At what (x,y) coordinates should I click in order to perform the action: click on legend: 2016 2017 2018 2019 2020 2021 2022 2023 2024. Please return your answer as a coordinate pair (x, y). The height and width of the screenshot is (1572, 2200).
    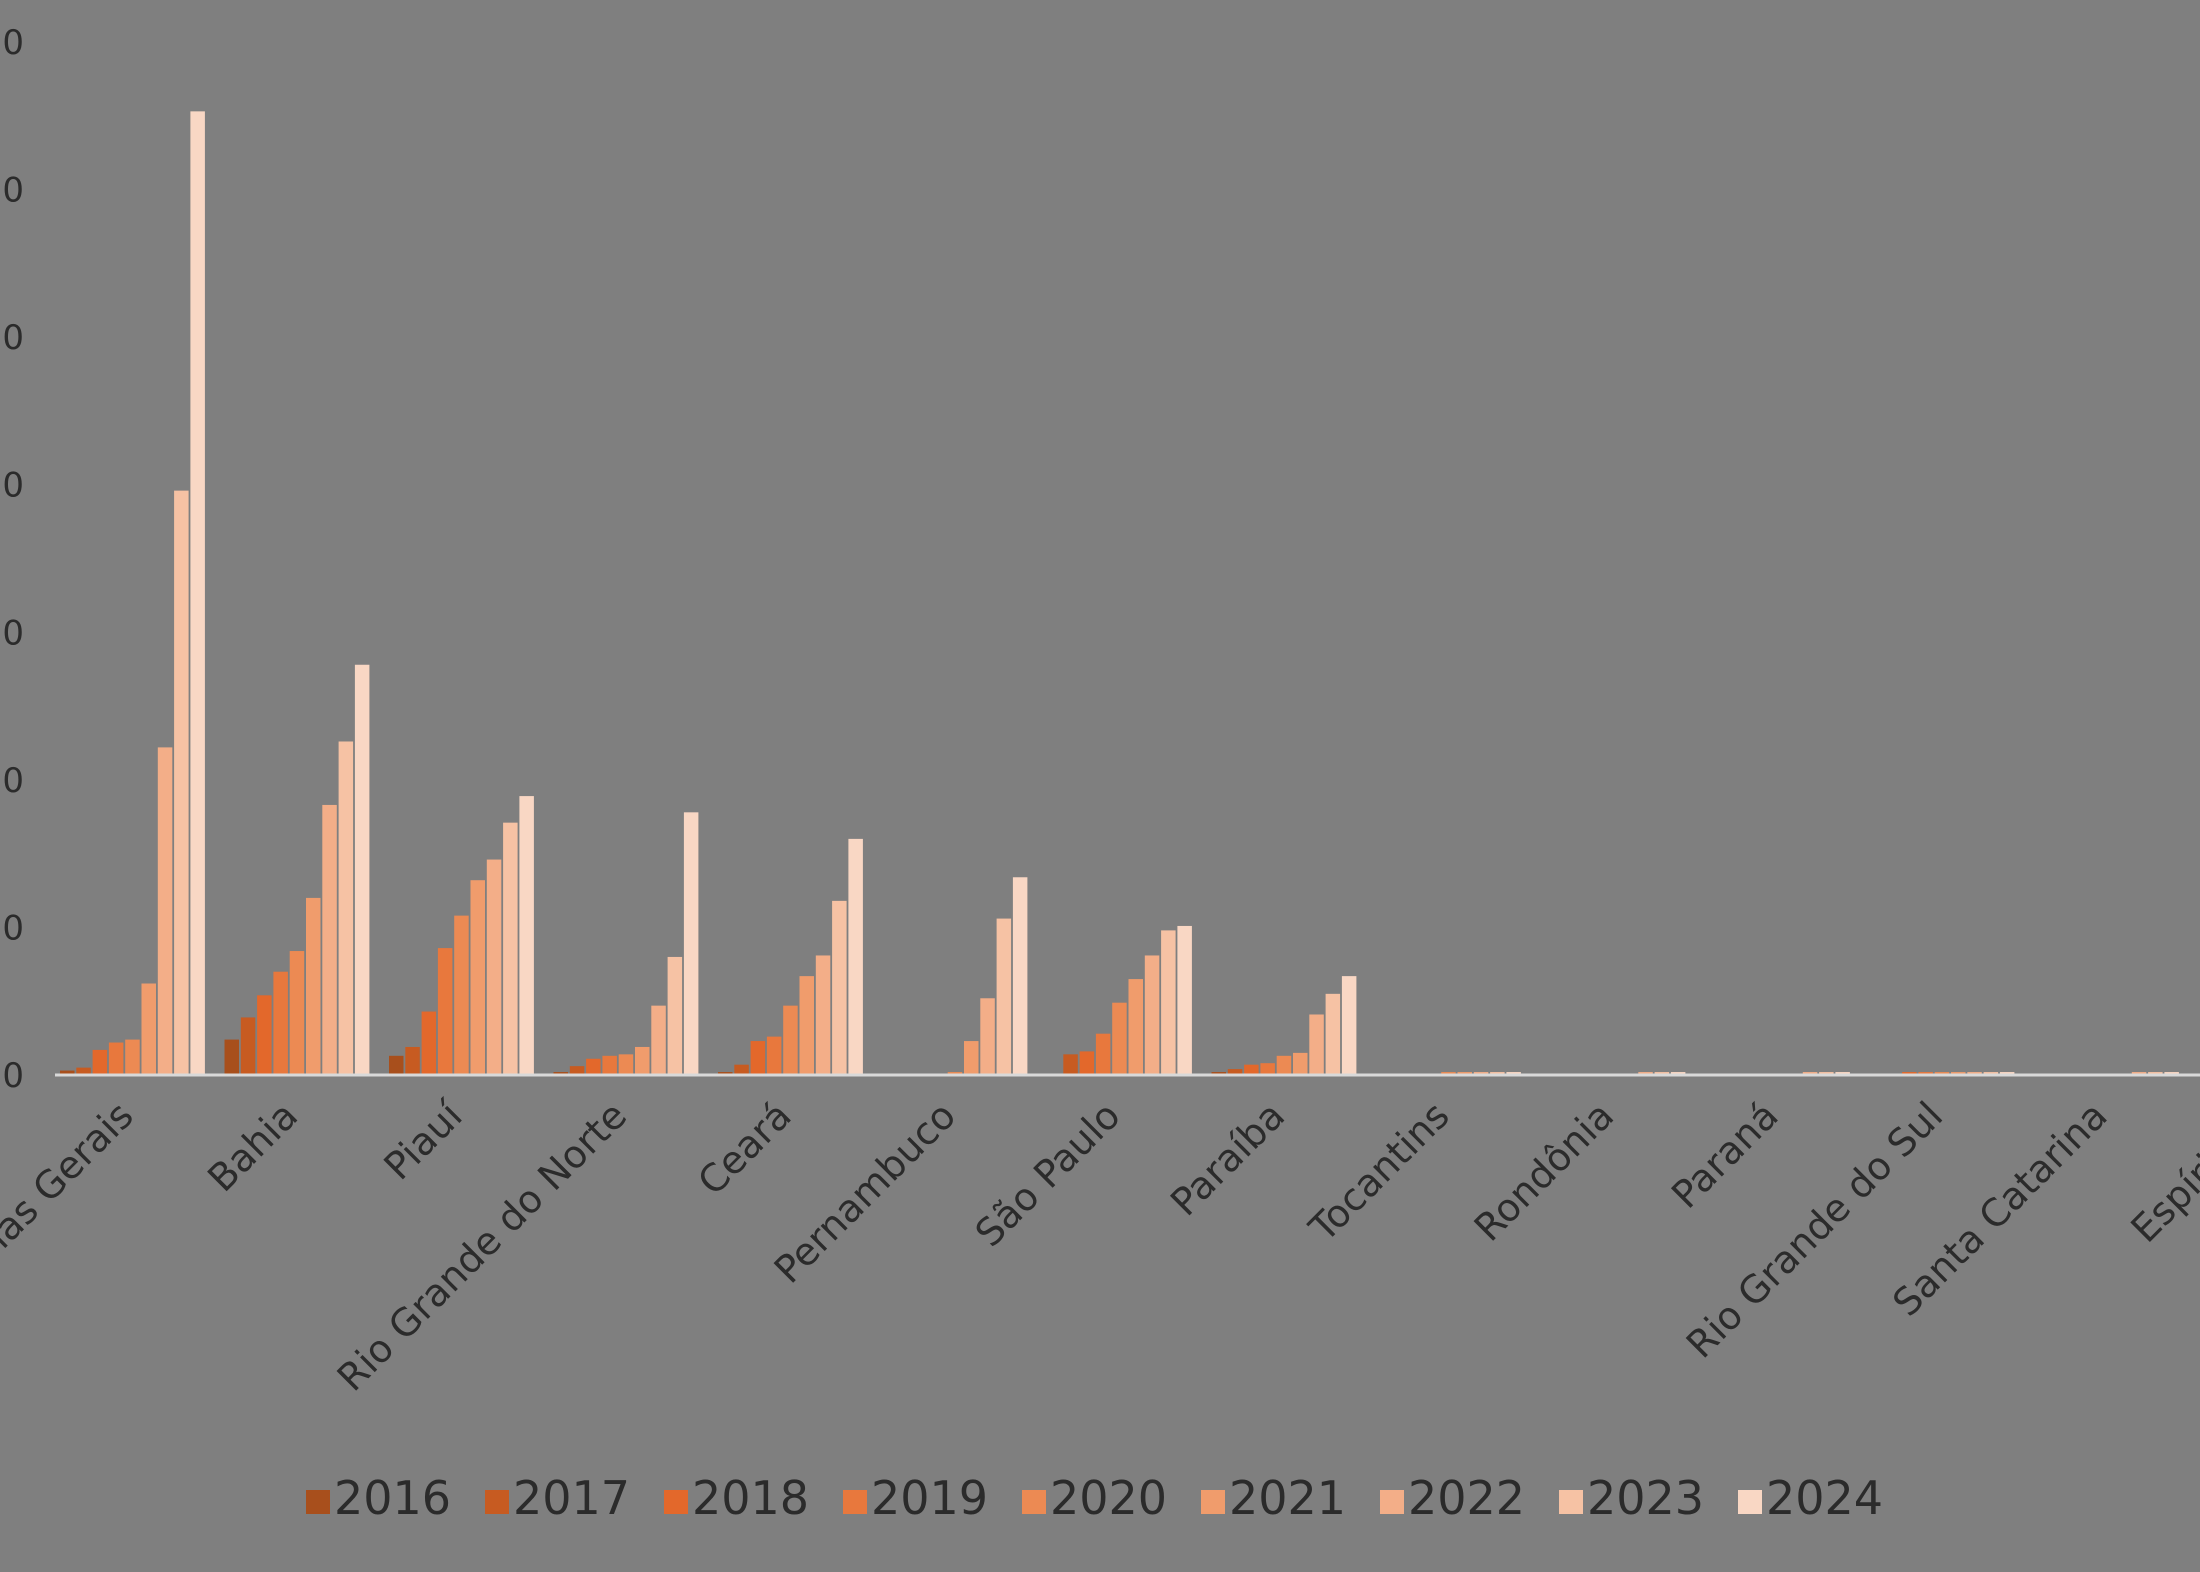
    Looking at the image, I should click on (1094, 1498).